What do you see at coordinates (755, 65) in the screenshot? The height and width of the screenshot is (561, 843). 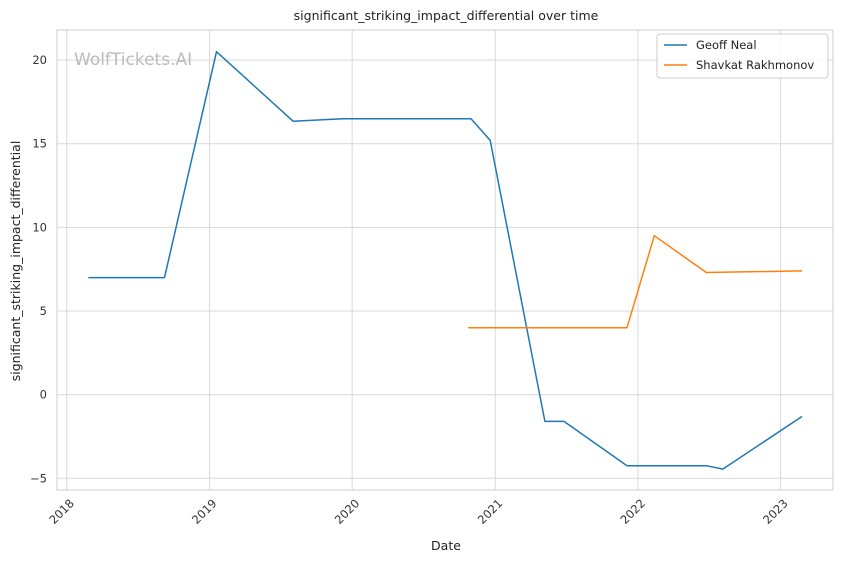 I see `legend-label: Shavkat Rakhmonov` at bounding box center [755, 65].